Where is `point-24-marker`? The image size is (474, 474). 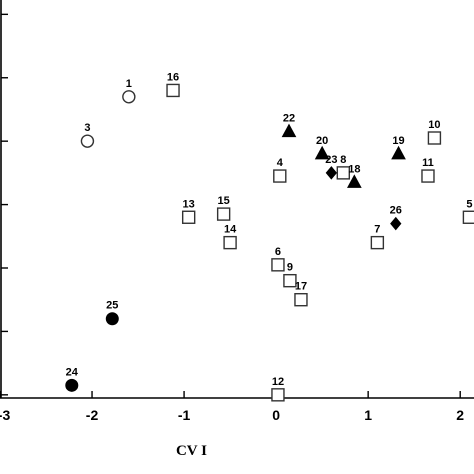
point-24-marker is located at coordinates (72, 385).